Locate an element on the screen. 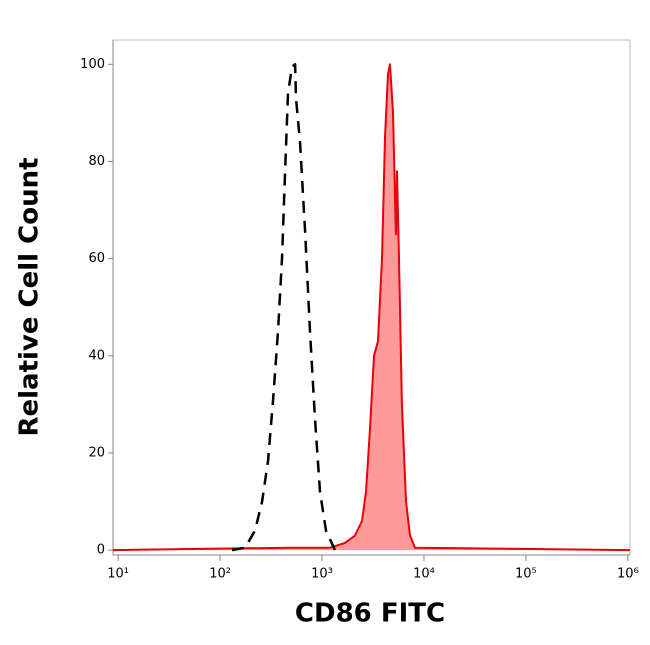 Image resolution: width=650 pixels, height=645 pixels. x-tick-label: 10² is located at coordinates (220, 574).